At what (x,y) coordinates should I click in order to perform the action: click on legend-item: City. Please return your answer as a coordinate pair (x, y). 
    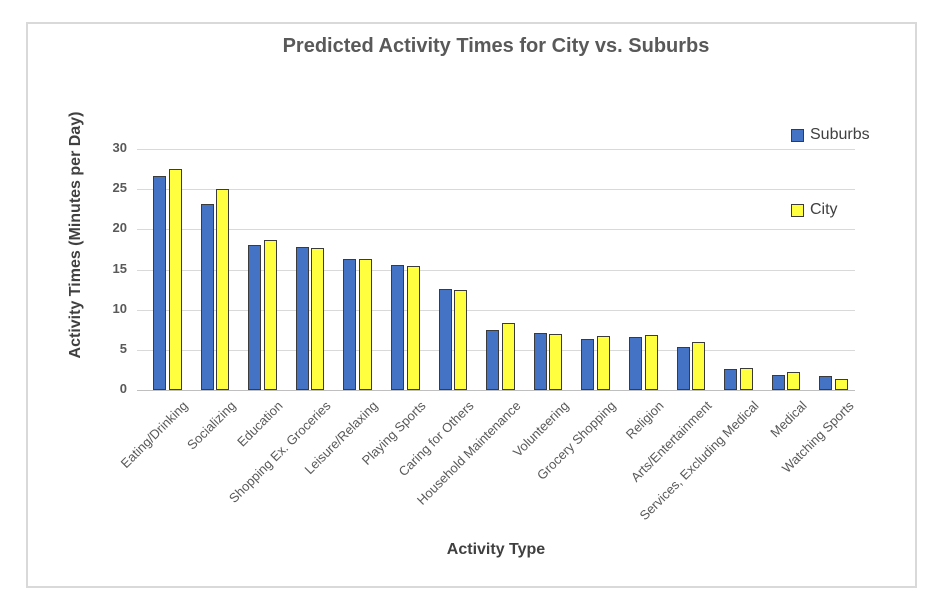
    Looking at the image, I should click on (814, 210).